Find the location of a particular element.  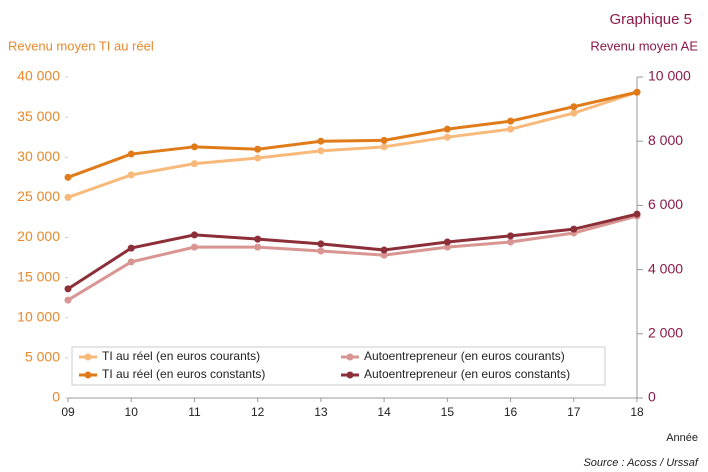

x-tick-label: 16 is located at coordinates (511, 412).